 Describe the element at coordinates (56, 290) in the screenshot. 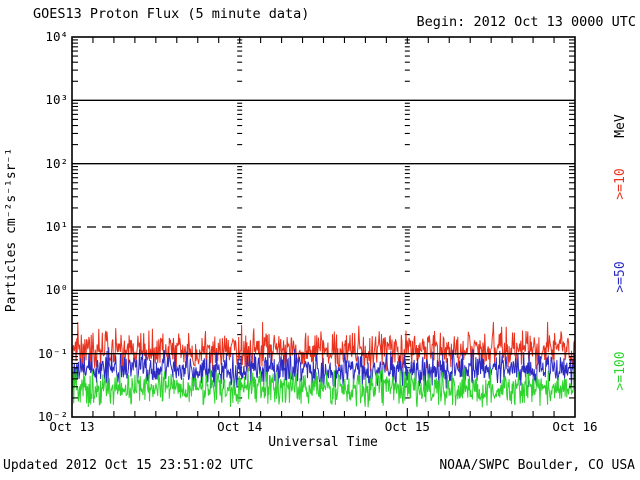

I see `y-tick-label: 10⁰` at that location.